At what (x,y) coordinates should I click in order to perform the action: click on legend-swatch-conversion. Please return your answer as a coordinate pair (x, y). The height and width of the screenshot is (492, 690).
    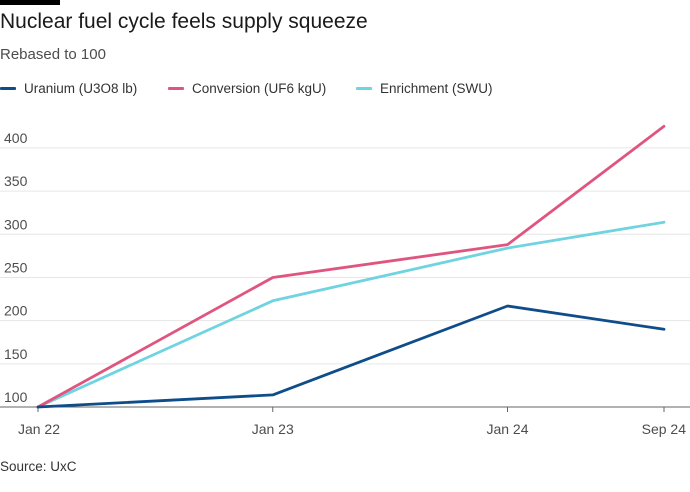
    Looking at the image, I should click on (176, 88).